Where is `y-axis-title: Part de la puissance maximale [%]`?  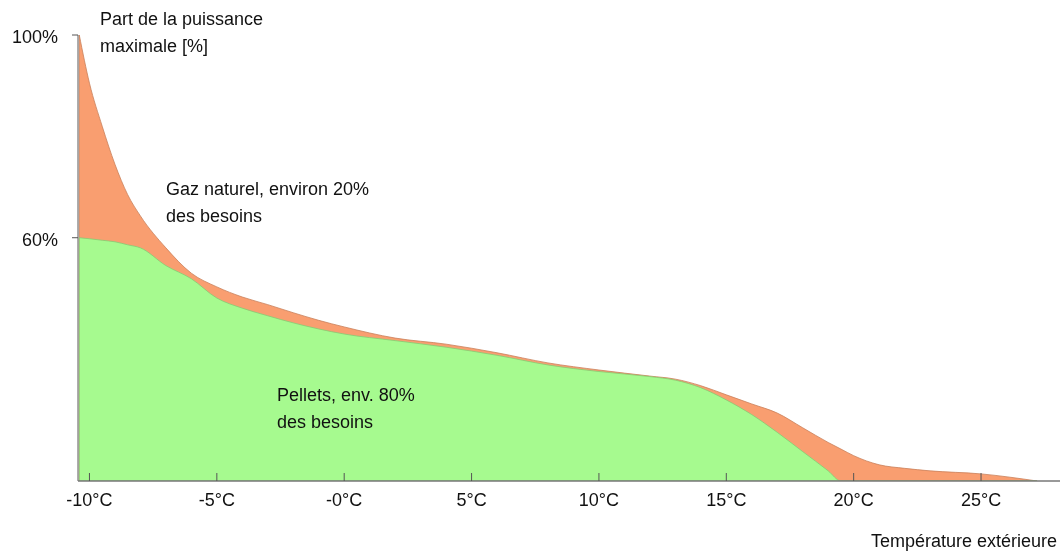 y-axis-title: Part de la puissance maximale [%] is located at coordinates (182, 32).